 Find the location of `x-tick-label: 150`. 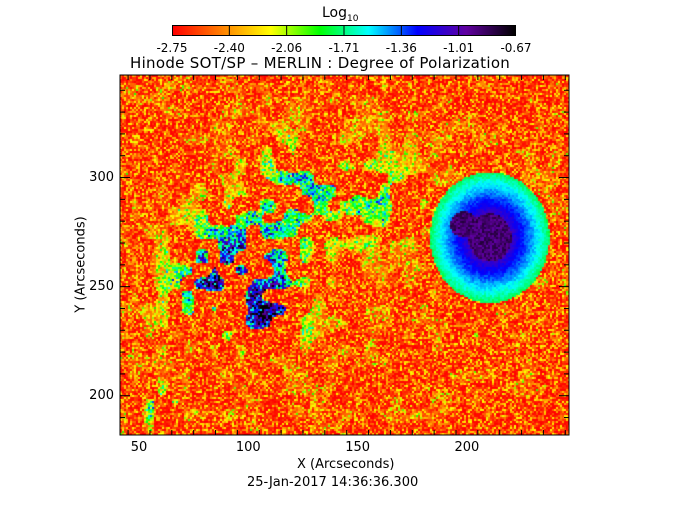

x-tick-label: 150 is located at coordinates (358, 447).